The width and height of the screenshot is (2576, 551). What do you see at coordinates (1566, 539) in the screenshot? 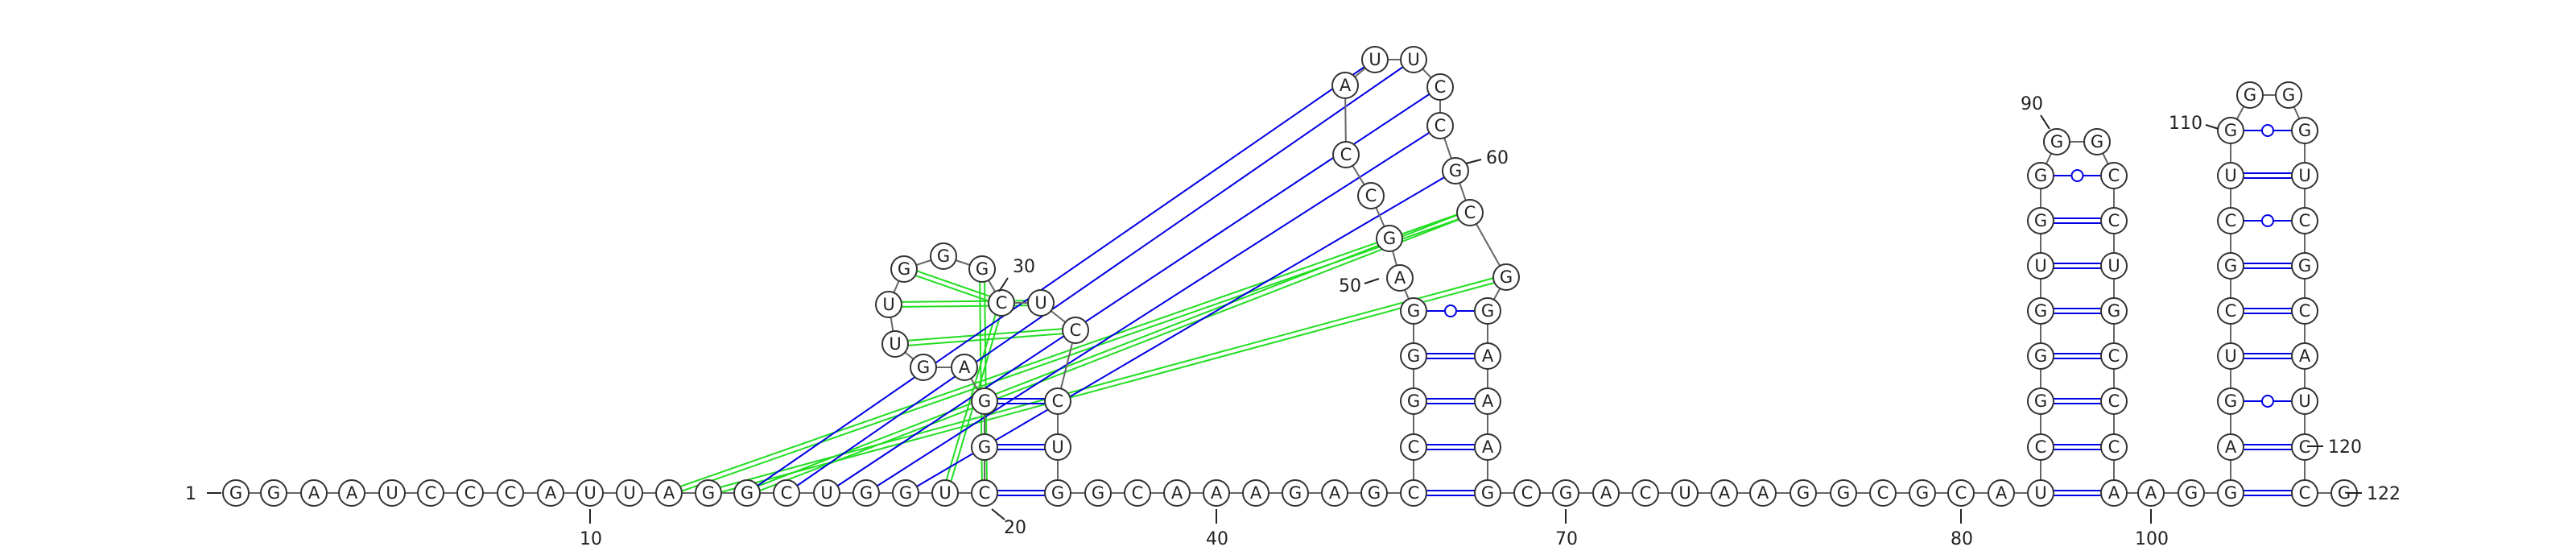
I see `label-70: 70` at bounding box center [1566, 539].